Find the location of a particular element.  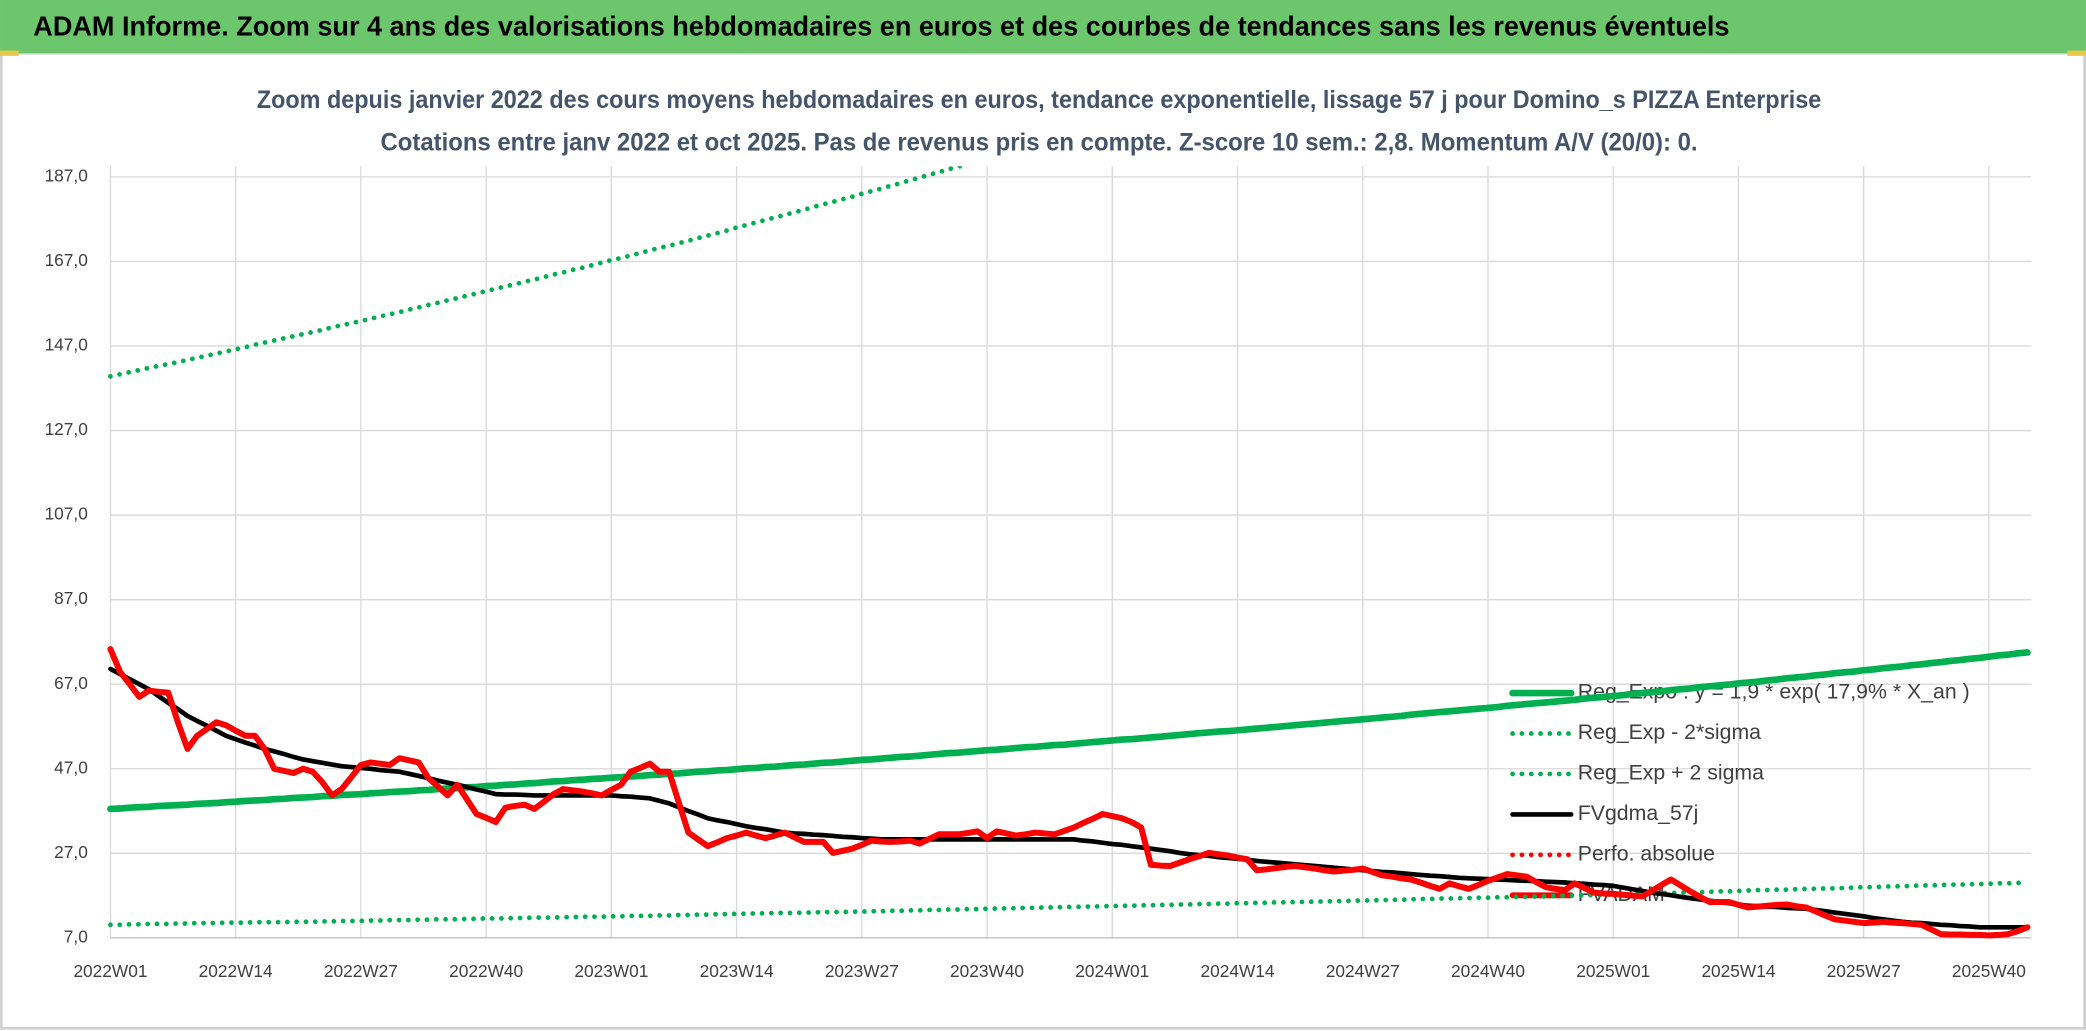

x-tick-label: 2022W01 is located at coordinates (110, 971).